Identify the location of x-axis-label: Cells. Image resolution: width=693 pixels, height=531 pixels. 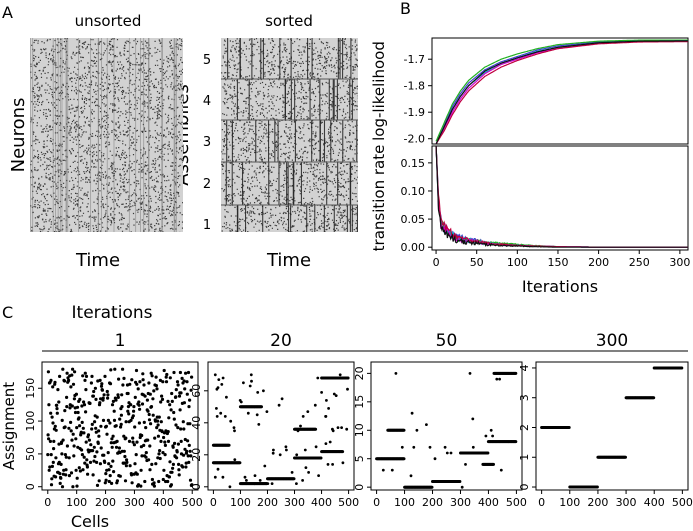
(90, 521).